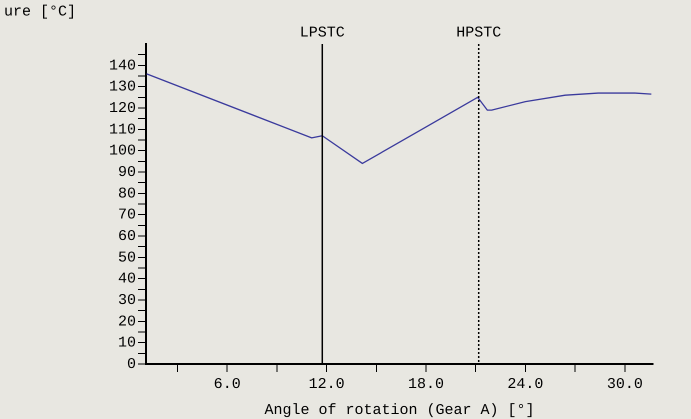  What do you see at coordinates (127, 279) in the screenshot?
I see `y-tick-label: 40` at bounding box center [127, 279].